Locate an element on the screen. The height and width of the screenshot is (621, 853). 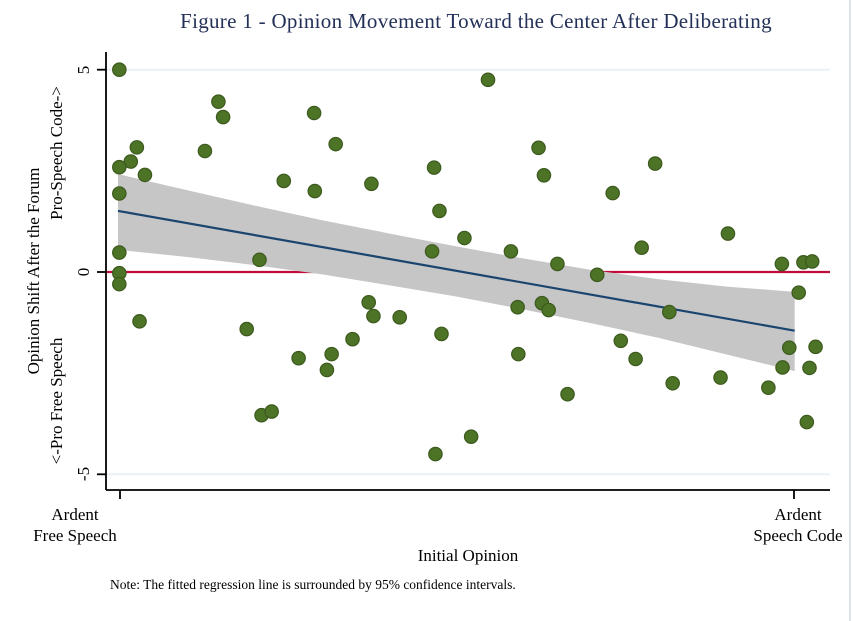
x-tick-label-right: Ardent Speech Code is located at coordinates (784, 525).